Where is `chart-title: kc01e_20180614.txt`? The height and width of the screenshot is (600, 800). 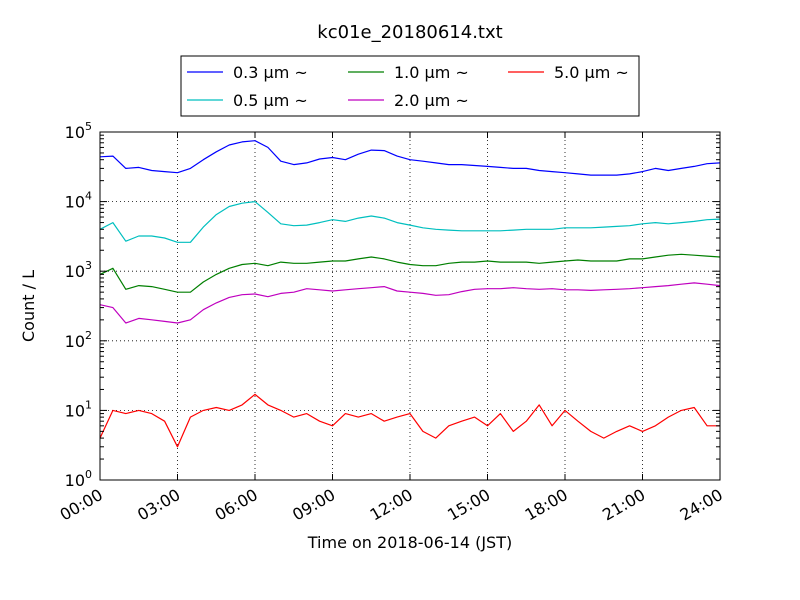 chart-title: kc01e_20180614.txt is located at coordinates (409, 32).